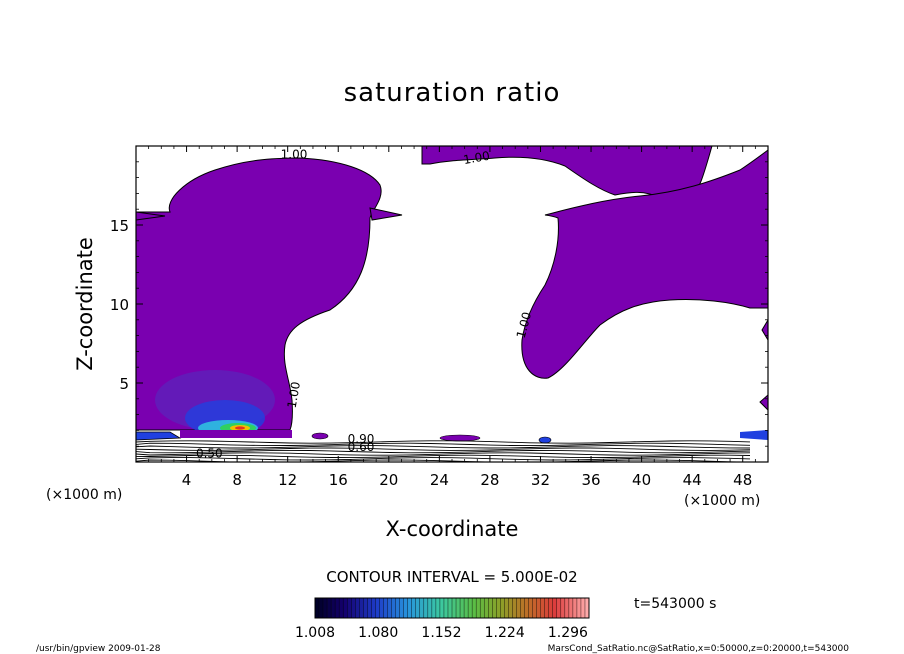 The image size is (904, 654). Describe the element at coordinates (209, 453) in the screenshot. I see `contour-label: 0.50` at that location.